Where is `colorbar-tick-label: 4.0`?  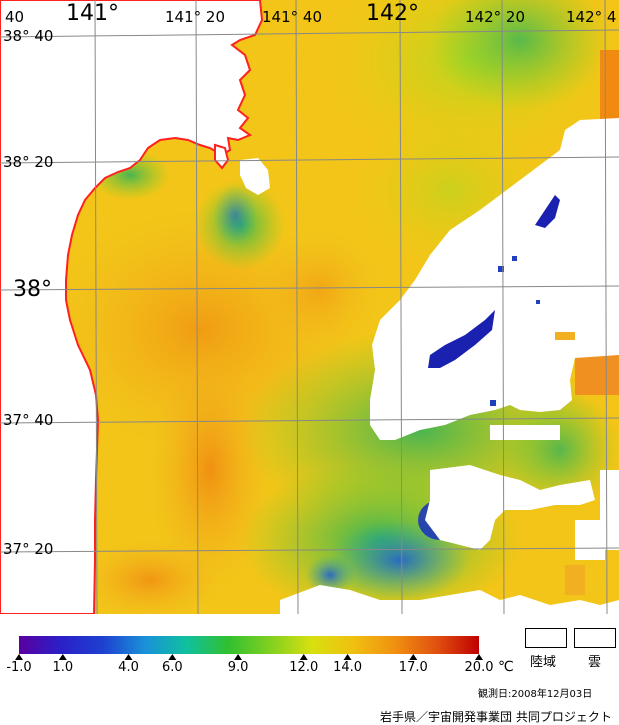
colorbar-tick-label: 4.0 is located at coordinates (128, 667).